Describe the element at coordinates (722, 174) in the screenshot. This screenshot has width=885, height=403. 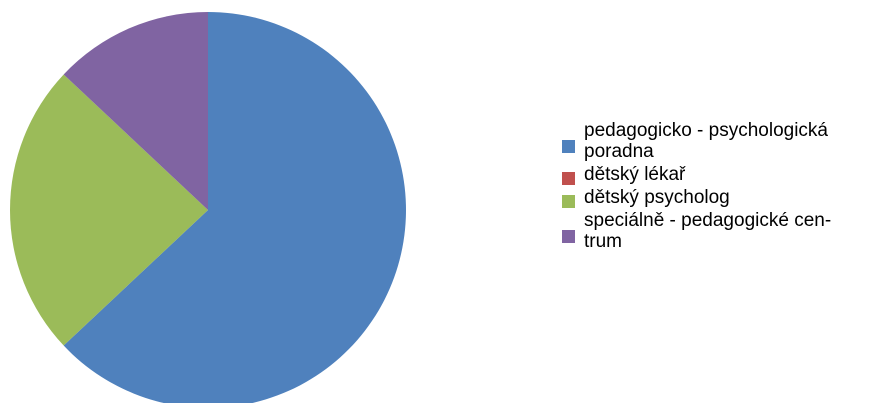
I see `legend-item: dětský lékař` at that location.